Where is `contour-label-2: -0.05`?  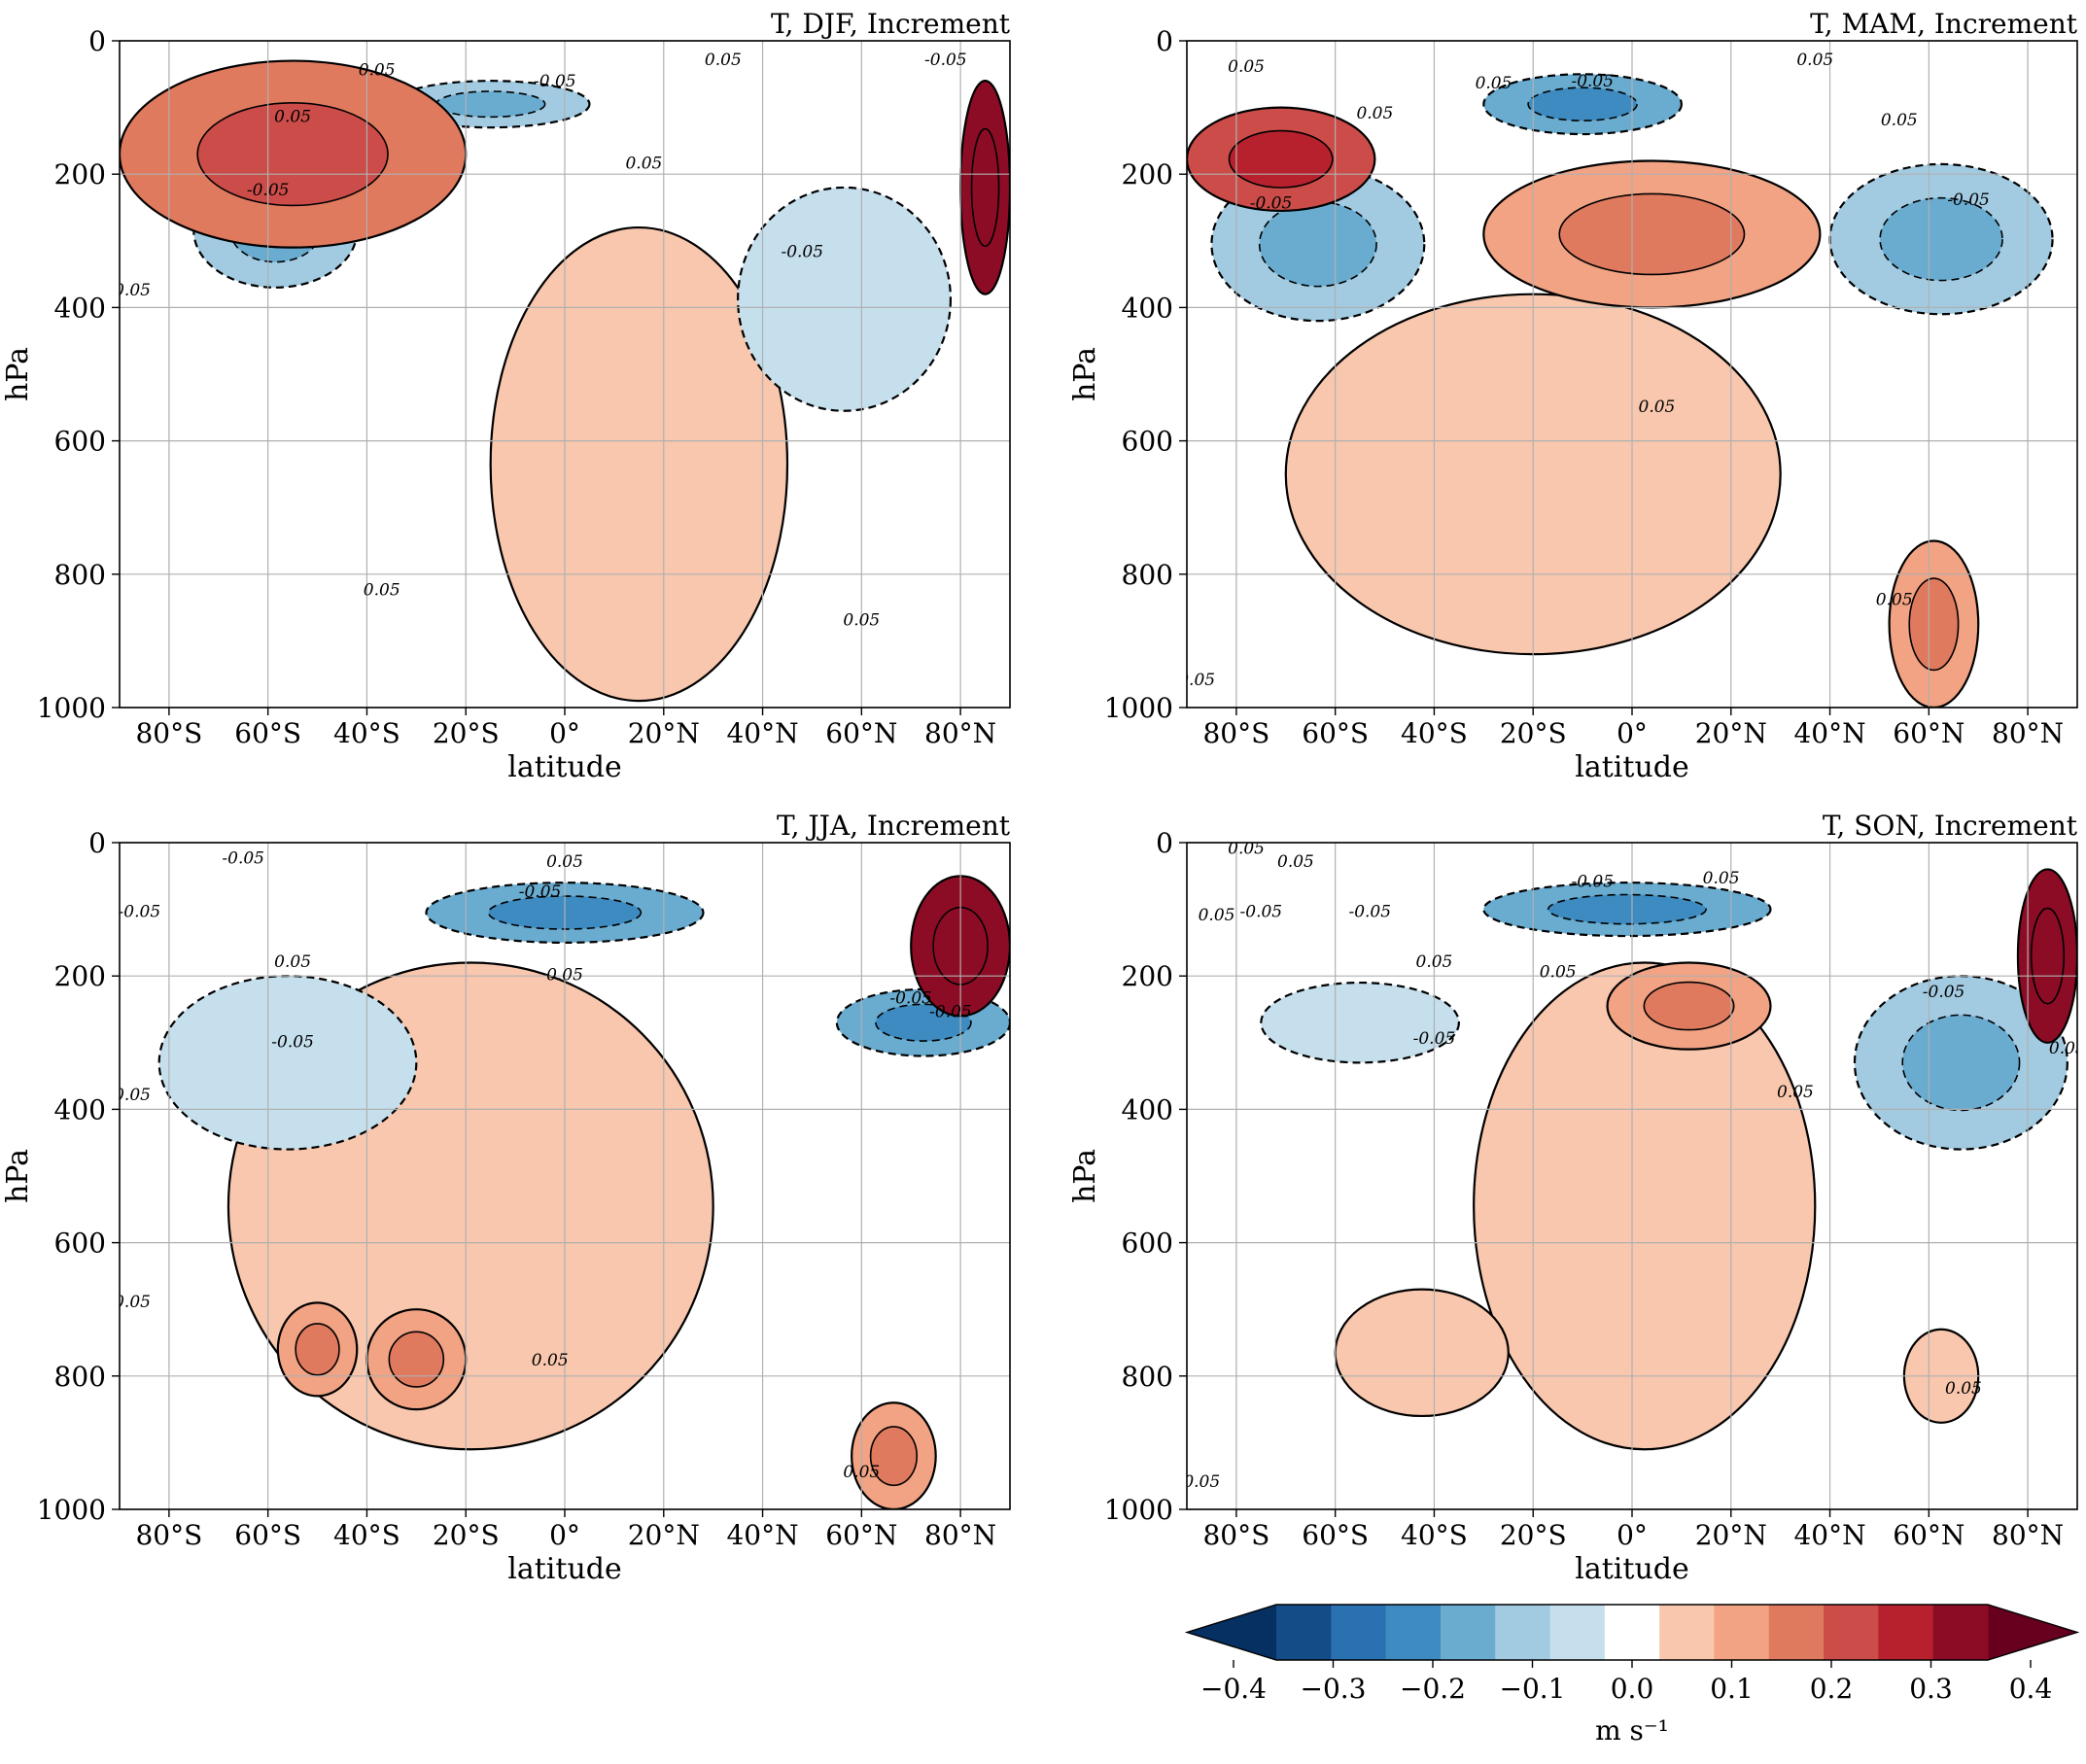 contour-label-2: -0.05 is located at coordinates (1592, 882).